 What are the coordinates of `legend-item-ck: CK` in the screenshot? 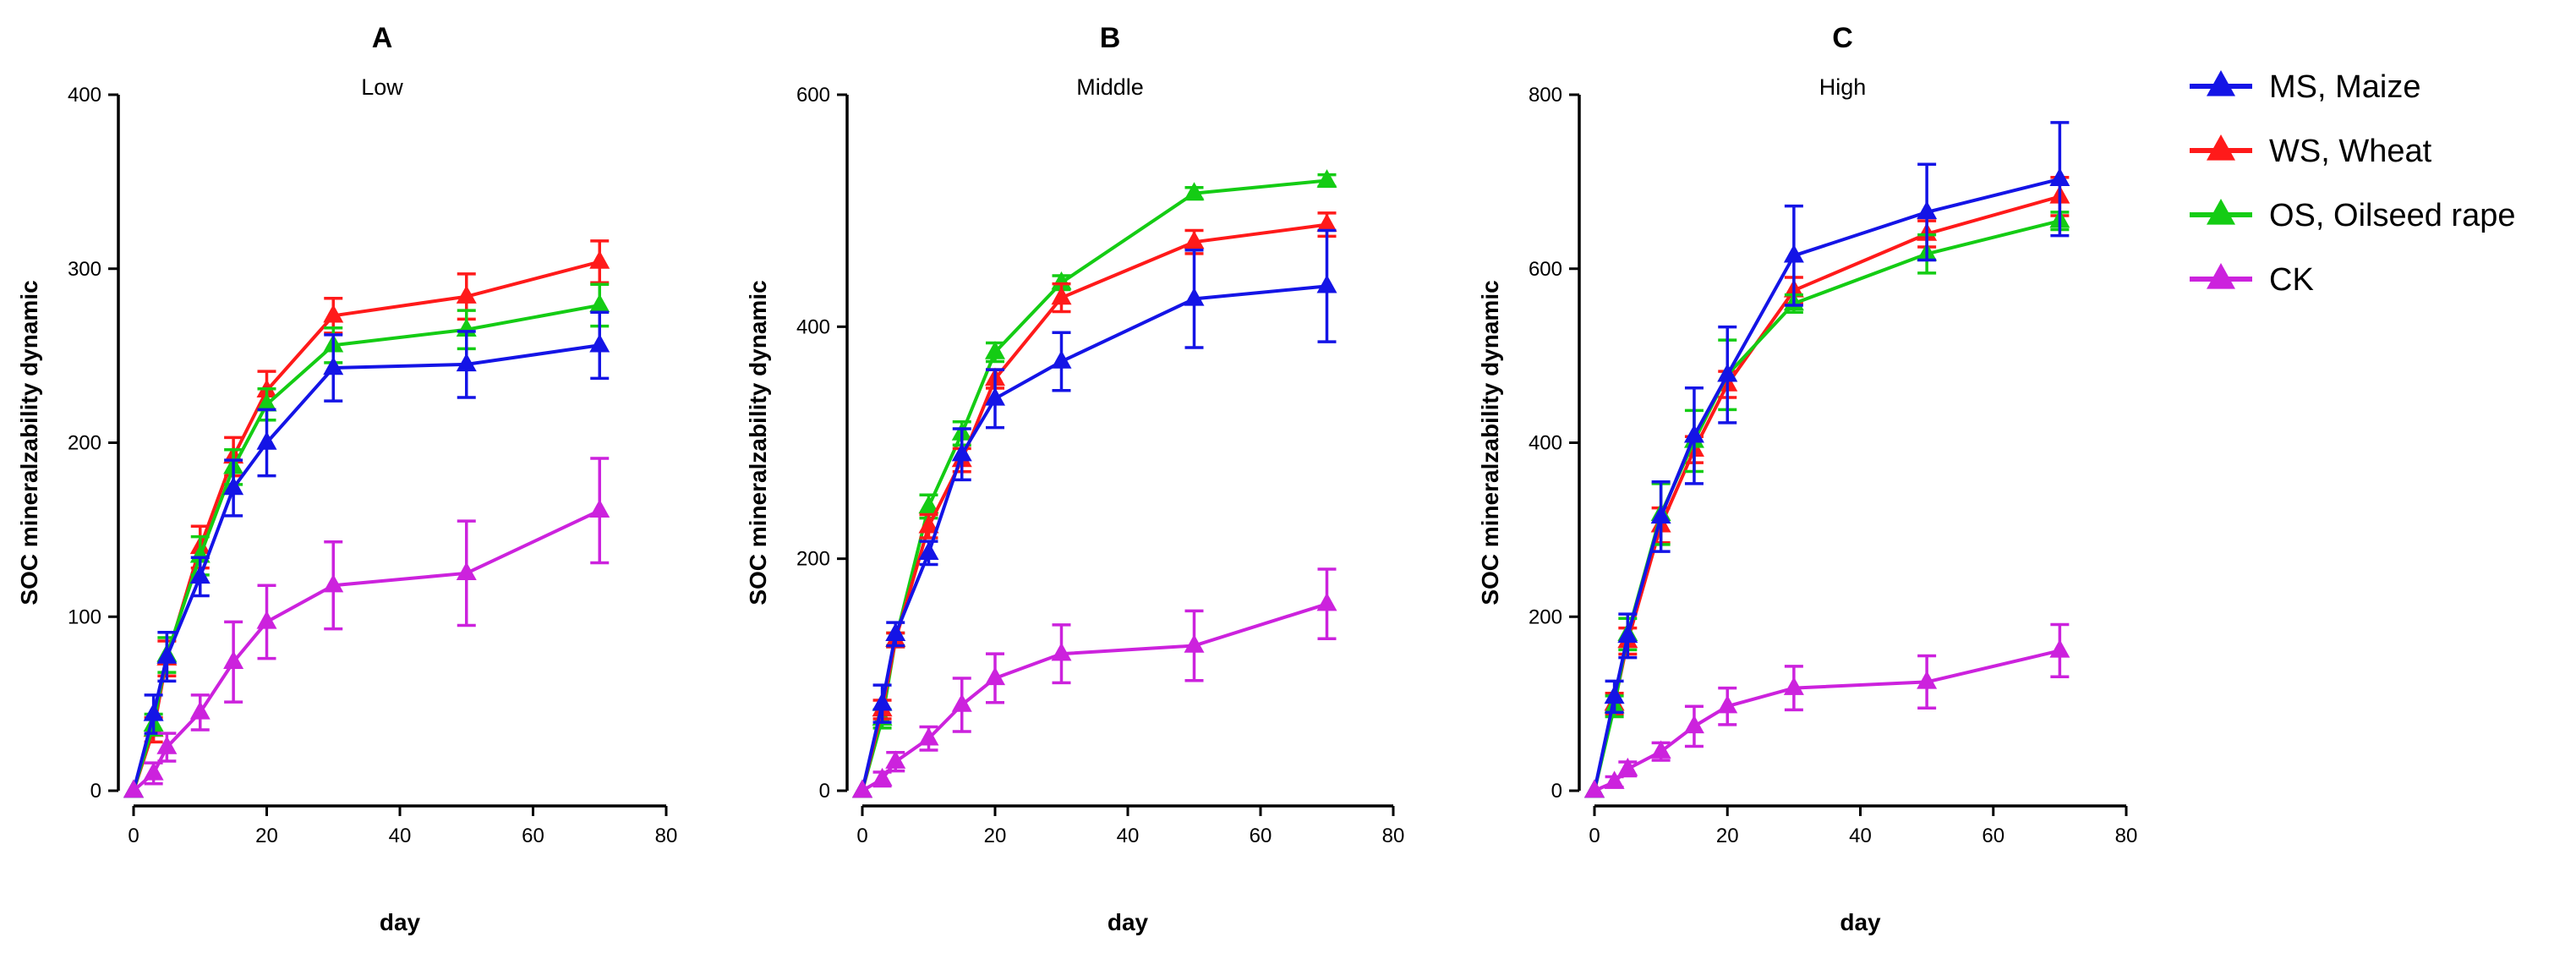 It's located at (2252, 280).